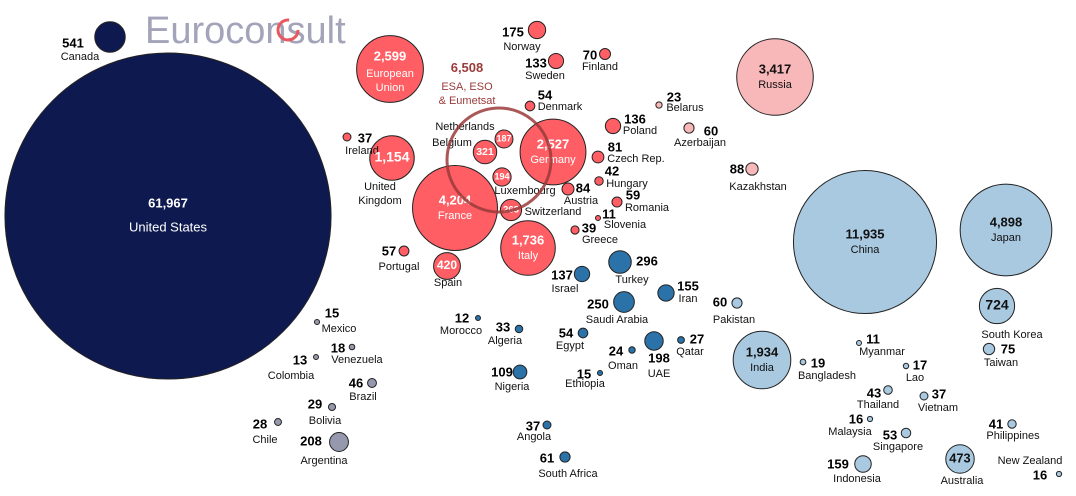 The width and height of the screenshot is (1076, 496). What do you see at coordinates (827, 376) in the screenshot?
I see `name-label-bangladesh: Bangladesh` at bounding box center [827, 376].